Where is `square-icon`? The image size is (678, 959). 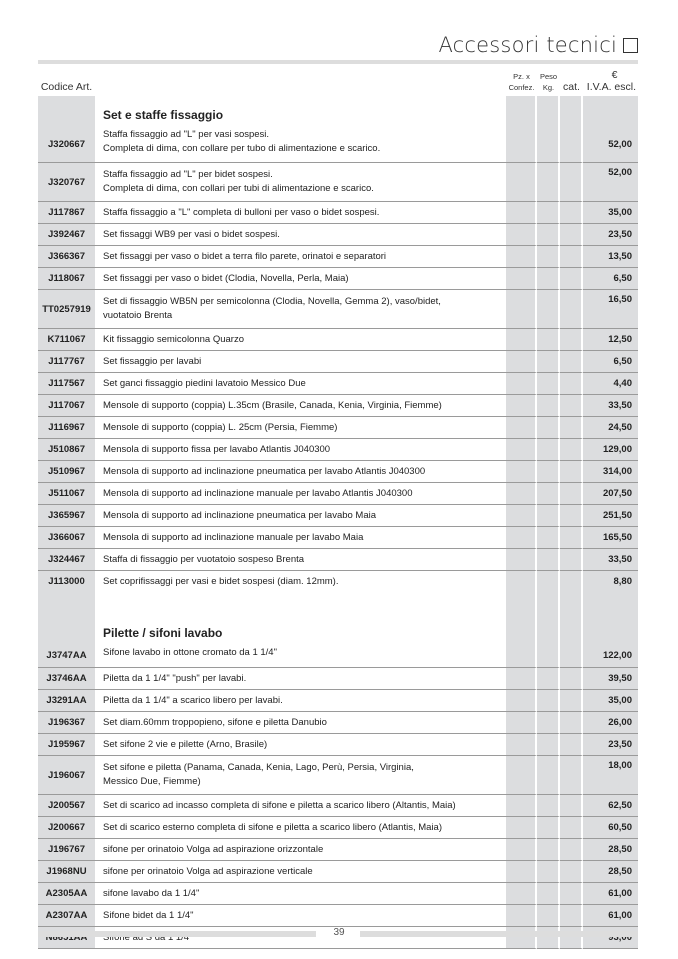
square-icon is located at coordinates (630, 45).